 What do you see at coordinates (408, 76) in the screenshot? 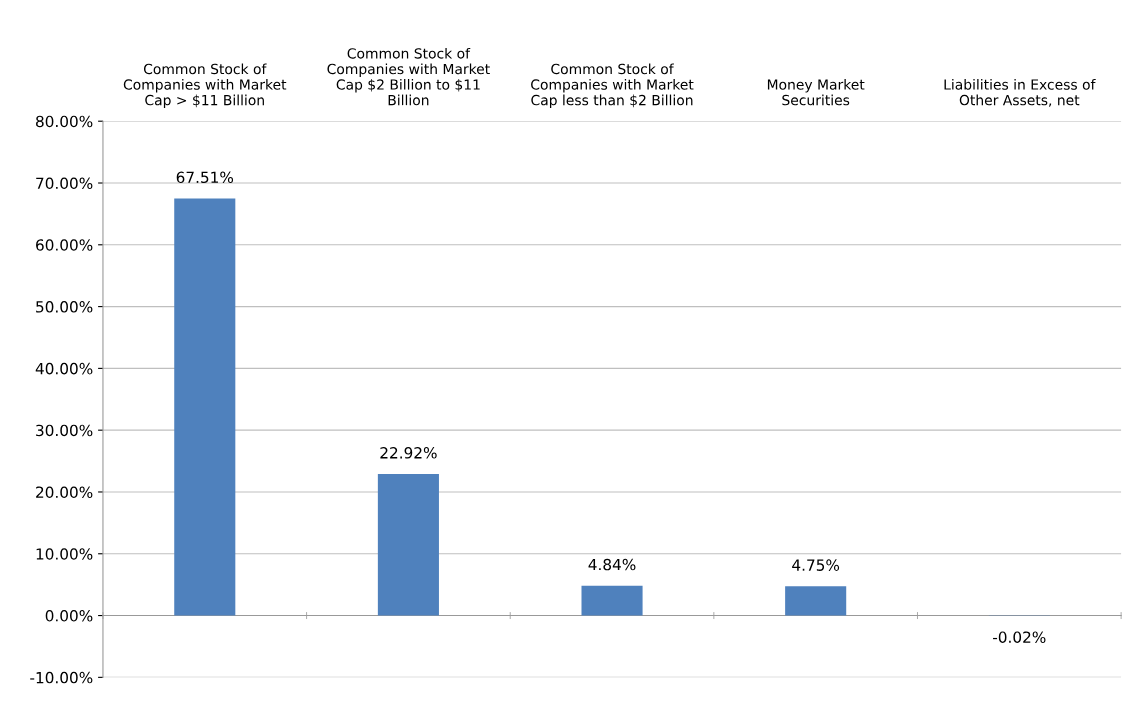
I see `x-tick-label: Common Stock of Companies with Market Cap $2 Billion to $11 Billion` at bounding box center [408, 76].